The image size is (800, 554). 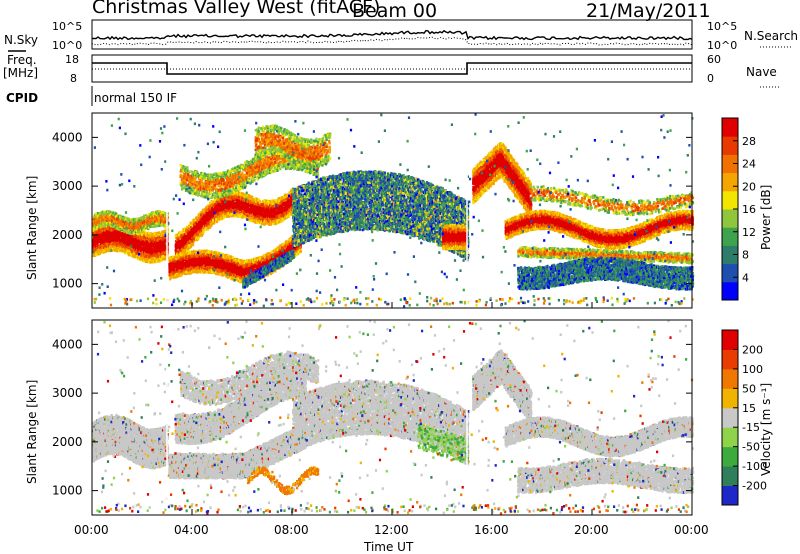 What do you see at coordinates (67, 26) in the screenshot?
I see `noise-left-tick-top: 10^5` at bounding box center [67, 26].